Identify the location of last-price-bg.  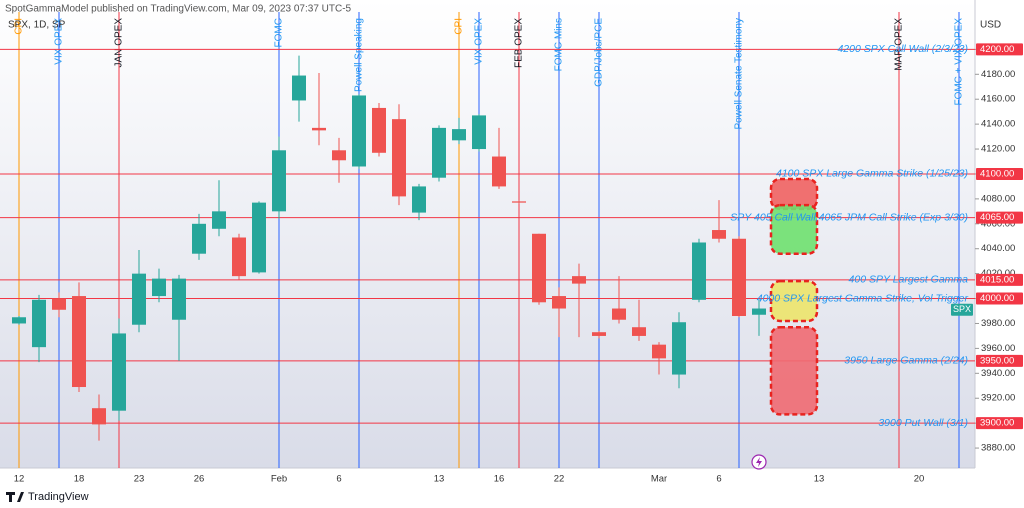
(962, 309).